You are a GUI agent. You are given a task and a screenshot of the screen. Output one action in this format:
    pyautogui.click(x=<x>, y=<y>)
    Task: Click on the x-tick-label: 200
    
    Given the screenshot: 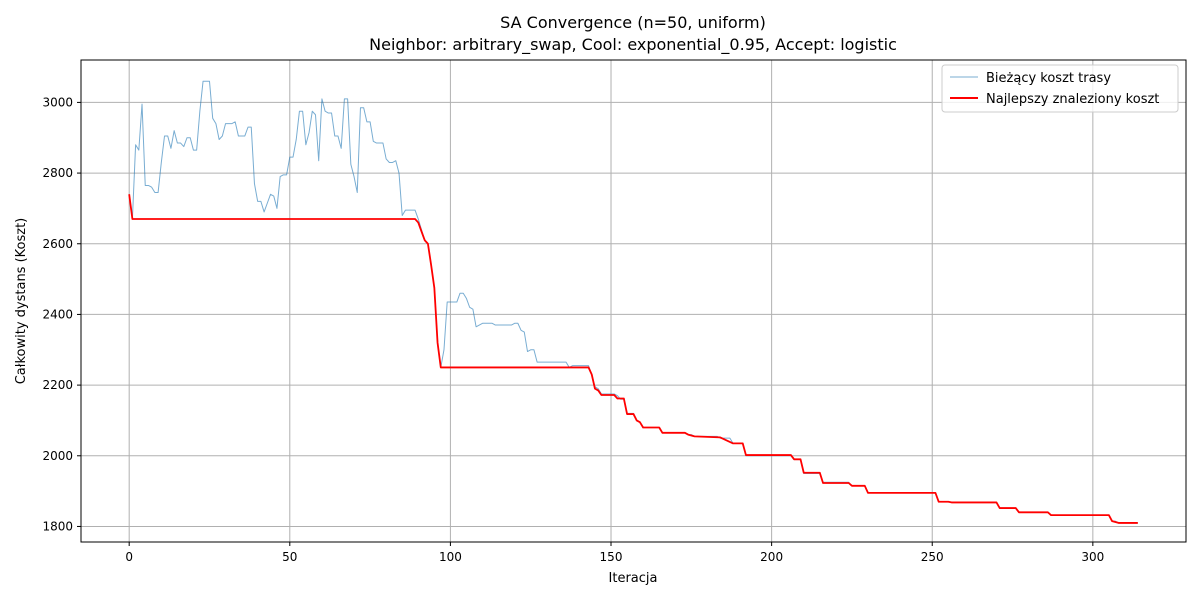 What is the action you would take?
    pyautogui.click(x=771, y=557)
    